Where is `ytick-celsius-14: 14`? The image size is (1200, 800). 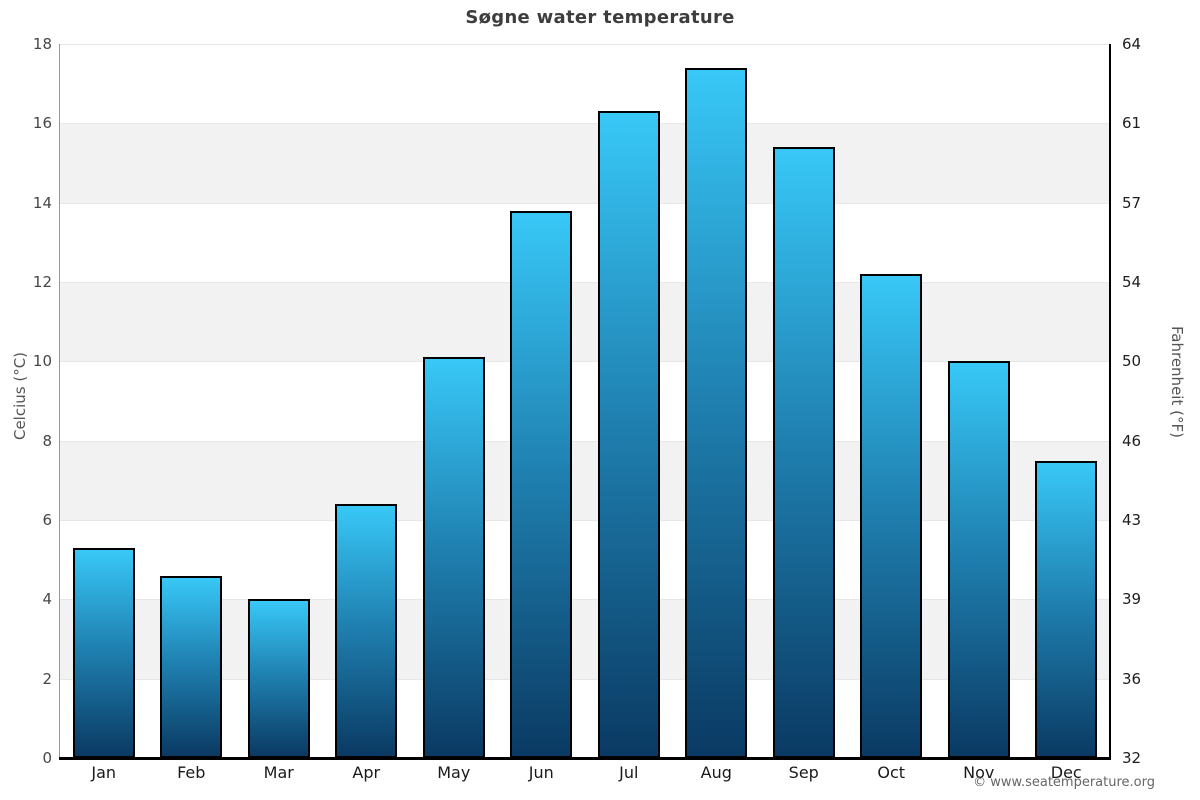 ytick-celsius-14: 14 is located at coordinates (42, 202).